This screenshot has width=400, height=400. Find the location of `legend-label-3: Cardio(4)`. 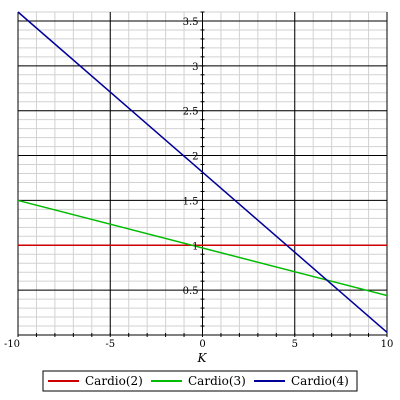

legend-label-3: Cardio(4) is located at coordinates (320, 381).